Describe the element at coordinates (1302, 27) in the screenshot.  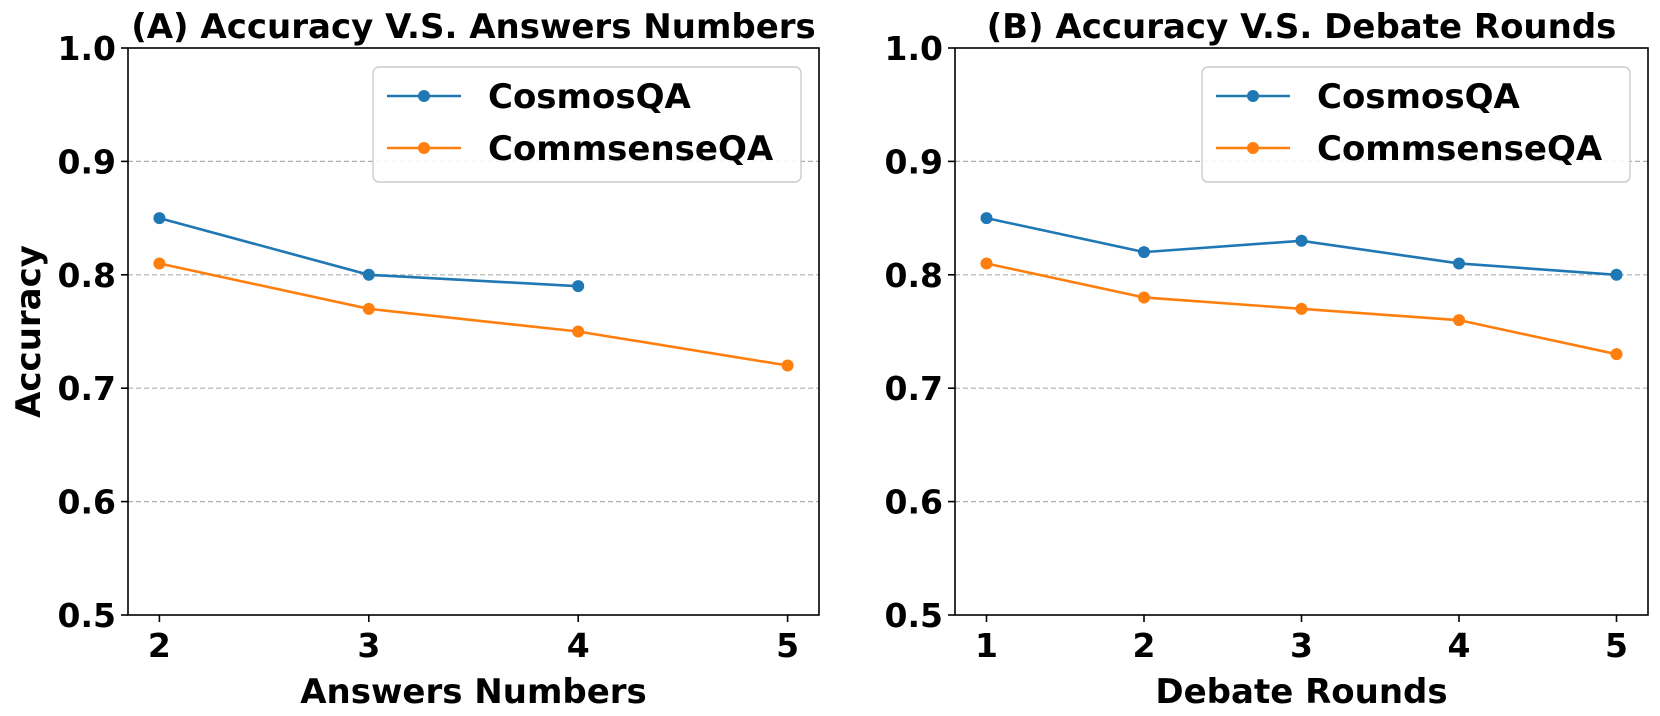
I see `chart-title: (B) Accuracy V.S. Debate Rounds` at that location.